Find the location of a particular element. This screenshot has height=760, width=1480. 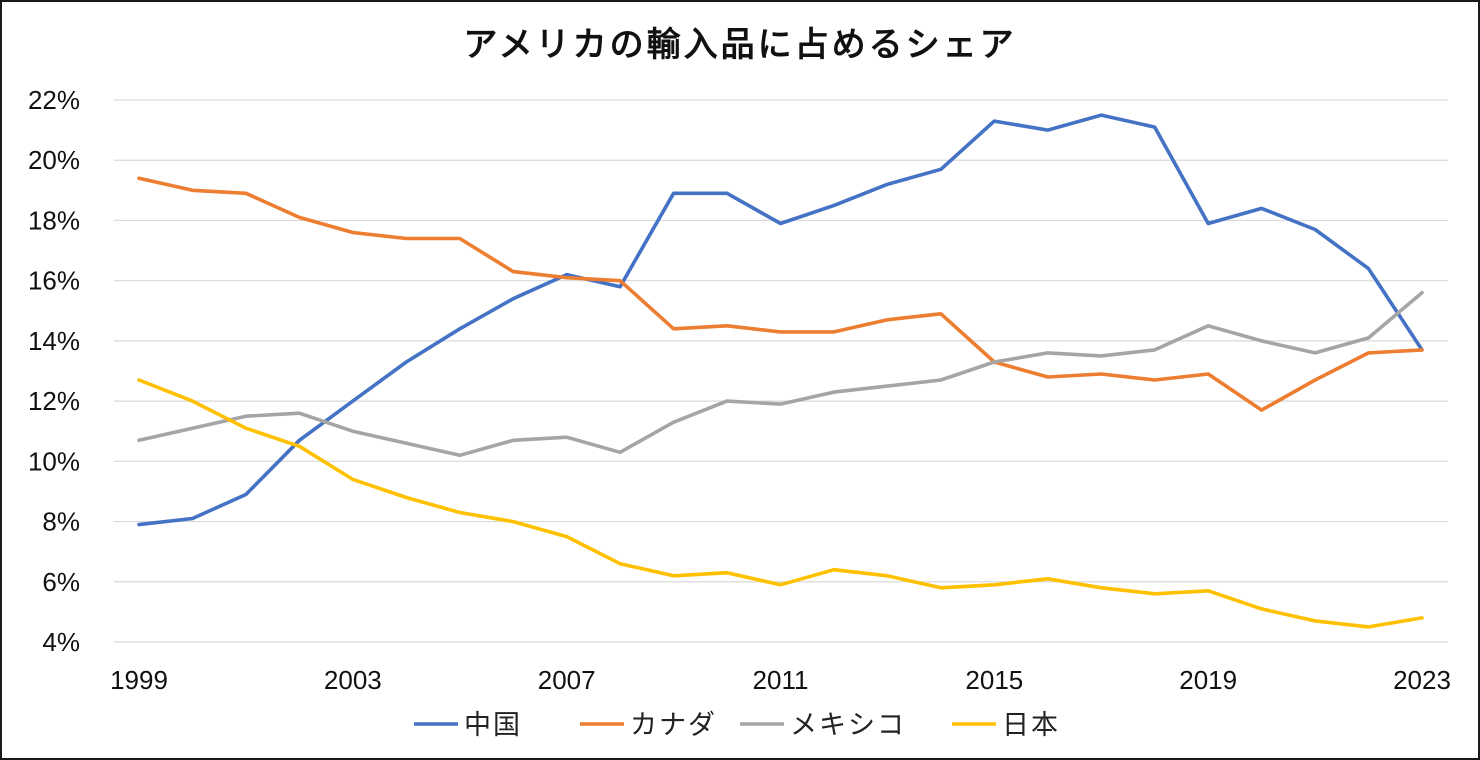

legend-label: 中国 is located at coordinates (493, 725).